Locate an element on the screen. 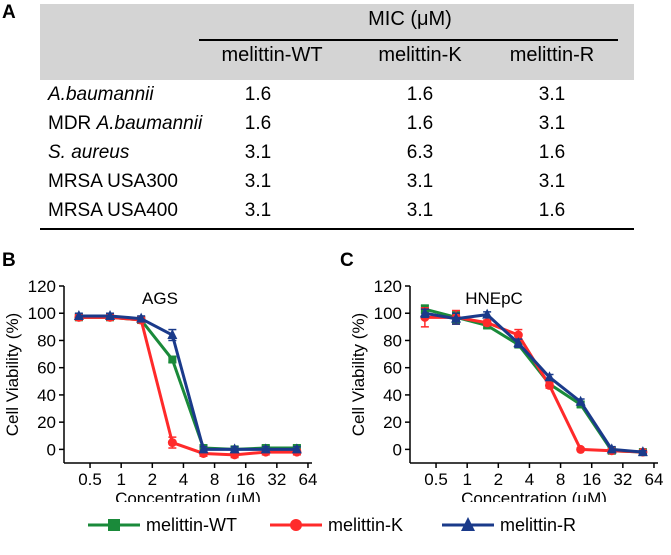 Image resolution: width=671 pixels, height=555 pixels. row-label-prefix: MRSA USA400 is located at coordinates (113, 210).